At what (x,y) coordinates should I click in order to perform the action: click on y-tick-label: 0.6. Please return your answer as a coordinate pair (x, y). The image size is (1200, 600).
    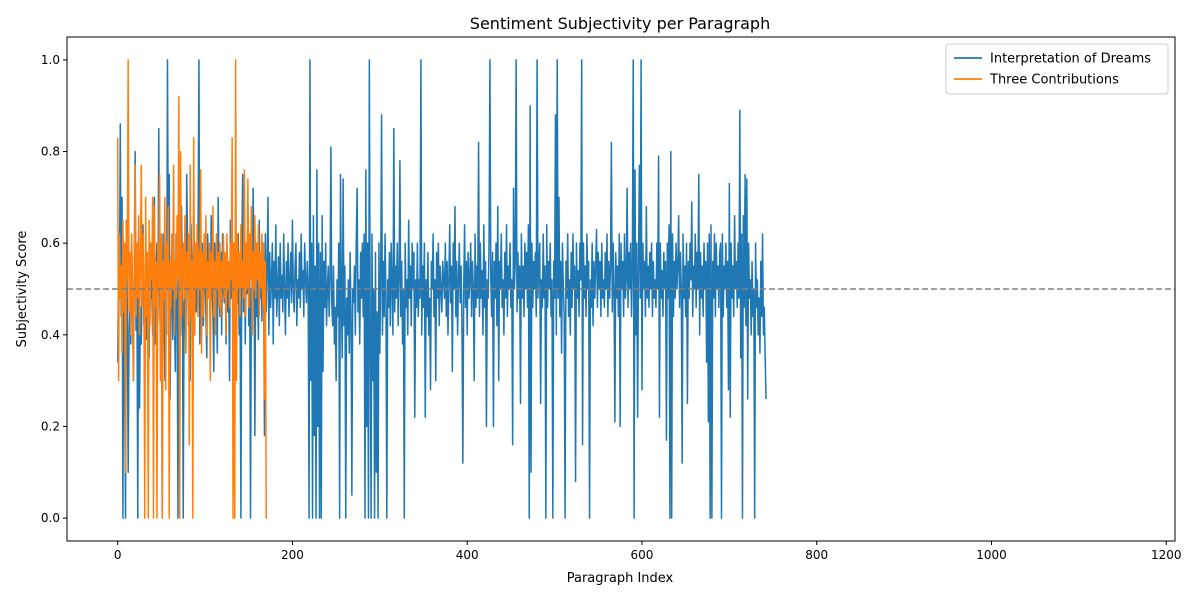
    Looking at the image, I should click on (50, 243).